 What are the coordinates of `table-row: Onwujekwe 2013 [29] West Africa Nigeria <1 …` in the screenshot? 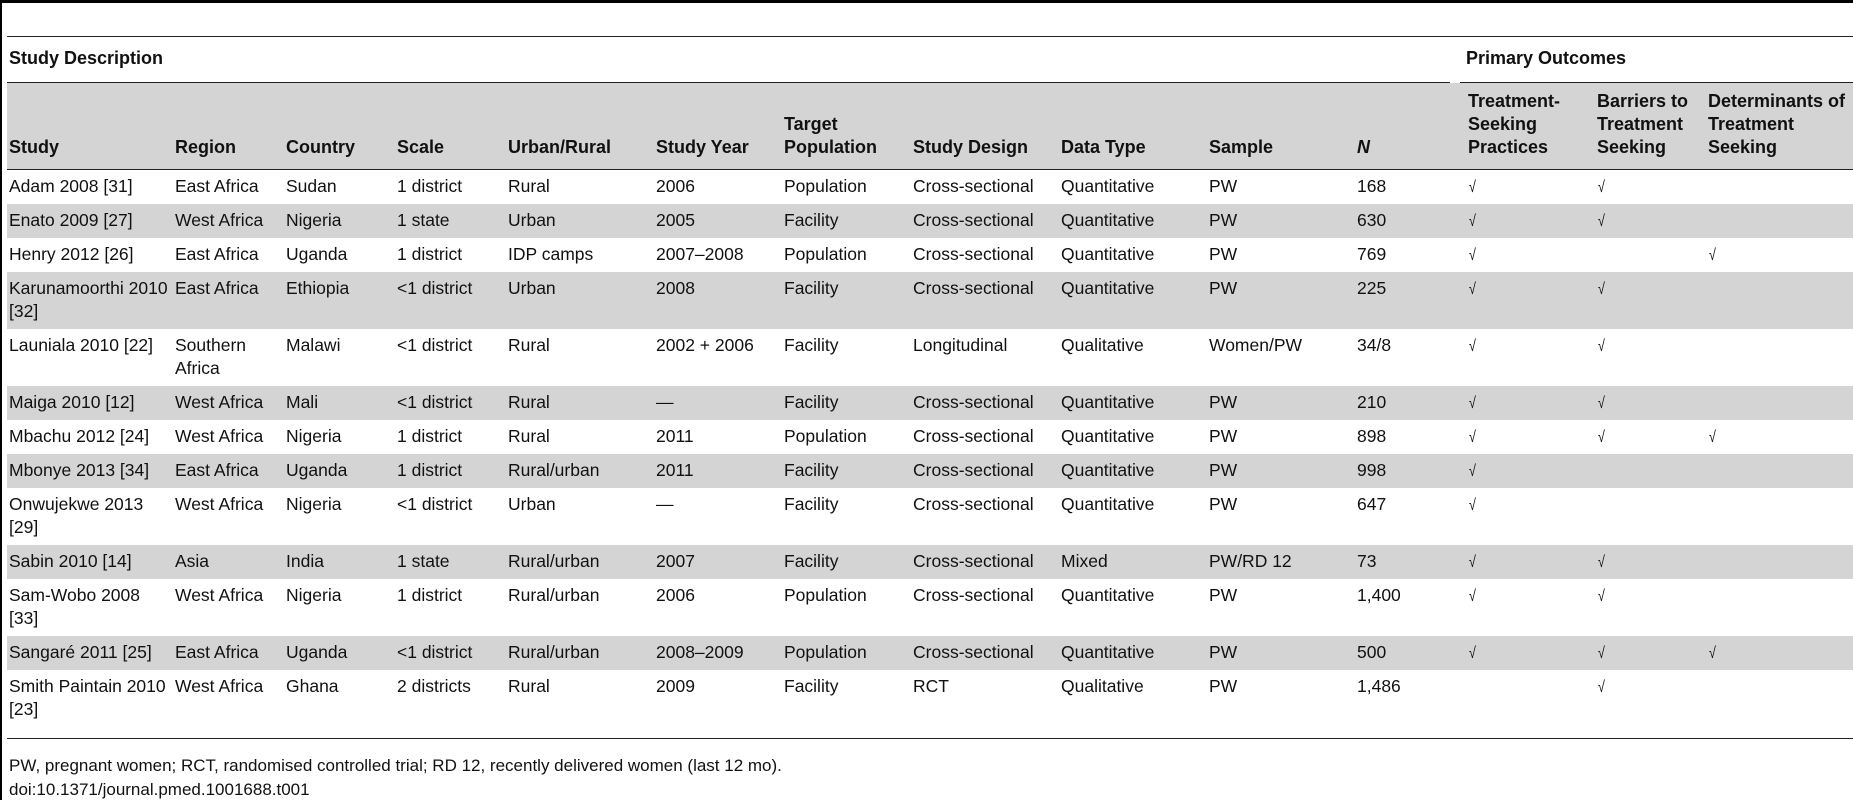 It's located at (930, 516).